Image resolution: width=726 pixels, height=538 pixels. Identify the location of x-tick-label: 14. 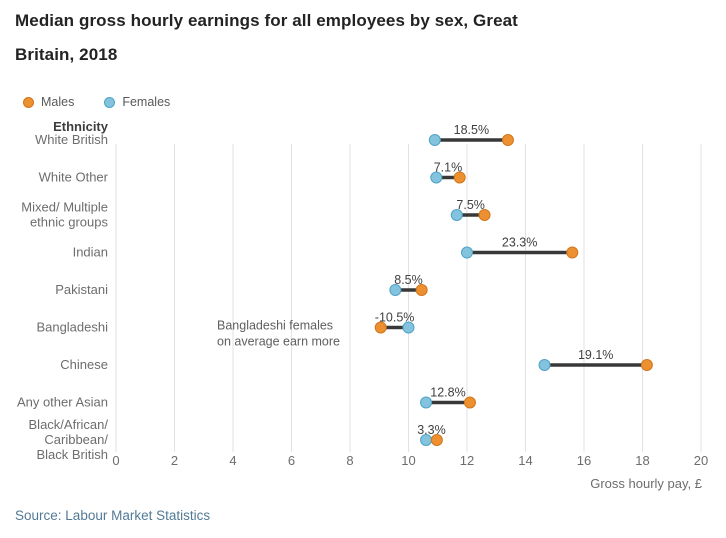
(525, 460).